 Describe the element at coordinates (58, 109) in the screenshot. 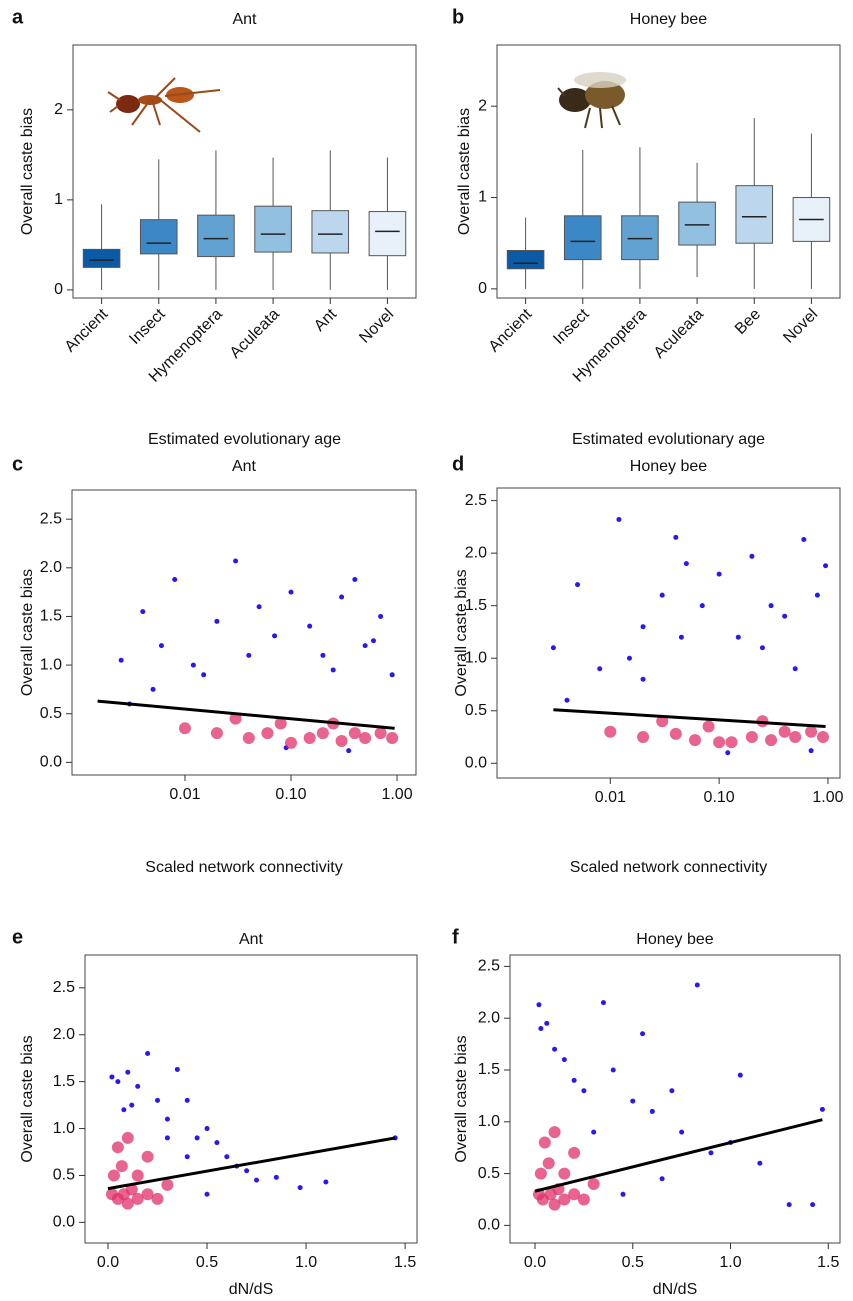

I see `y-tick-label: 2` at that location.